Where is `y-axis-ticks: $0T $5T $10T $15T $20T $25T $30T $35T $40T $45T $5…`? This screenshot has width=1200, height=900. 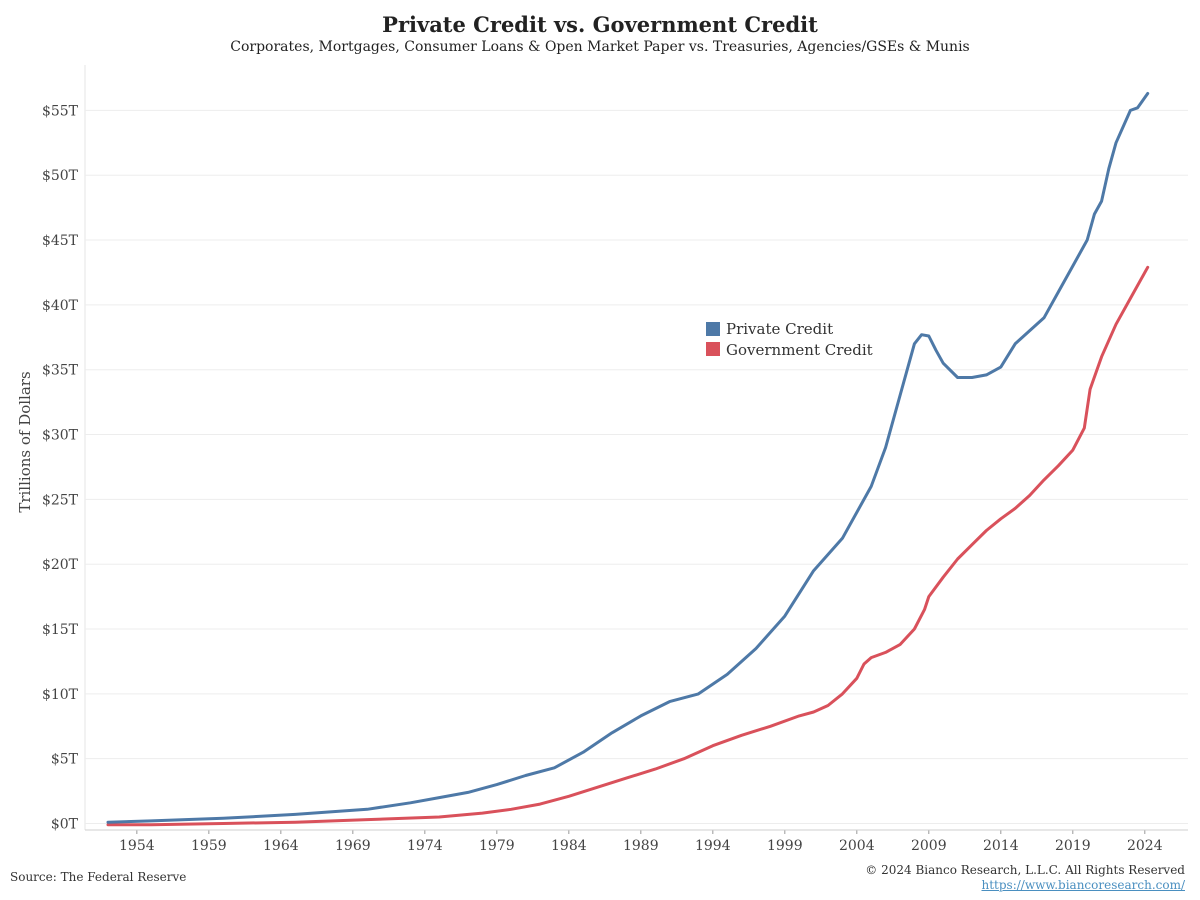 y-axis-ticks: $0T $5T $10T $15T $20T $25T $30T $35T $40T $45T $5… is located at coordinates (60, 467).